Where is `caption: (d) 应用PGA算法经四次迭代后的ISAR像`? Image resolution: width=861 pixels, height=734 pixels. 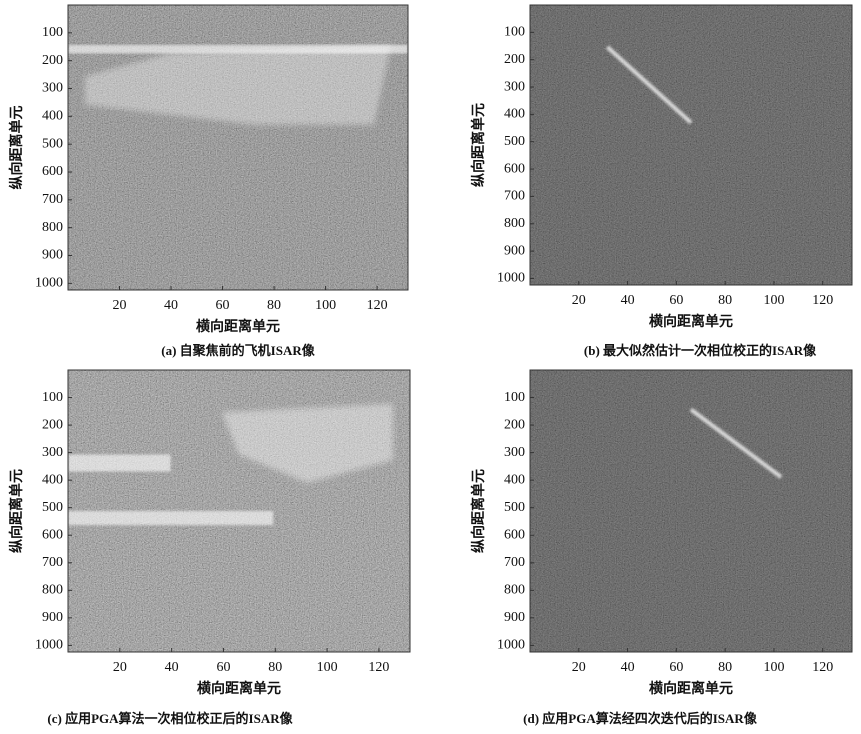 caption: (d) 应用PGA算法经四次迭代后的ISAR像 is located at coordinates (640, 718).